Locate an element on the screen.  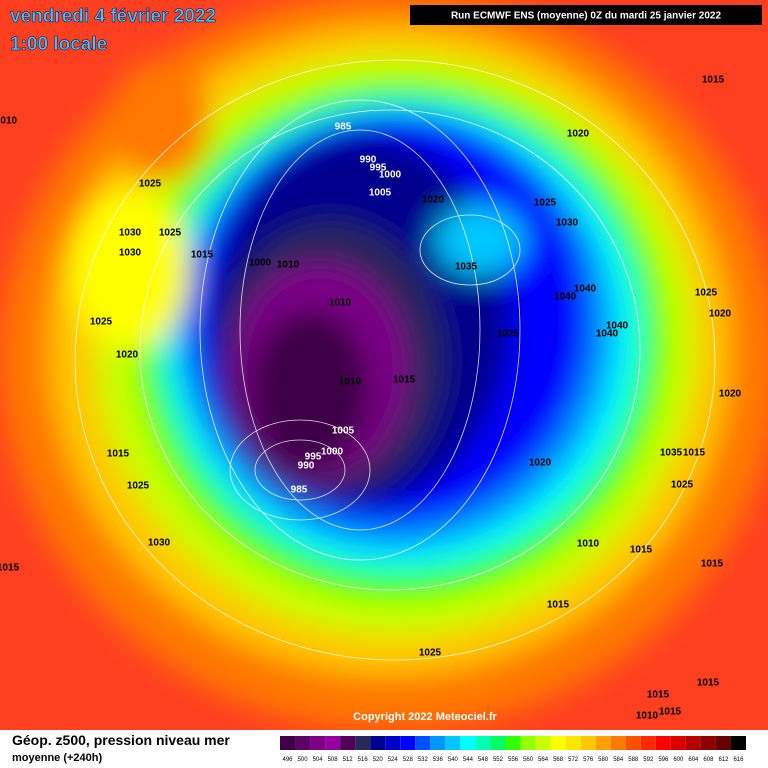
scale-label: 540 is located at coordinates (453, 760).